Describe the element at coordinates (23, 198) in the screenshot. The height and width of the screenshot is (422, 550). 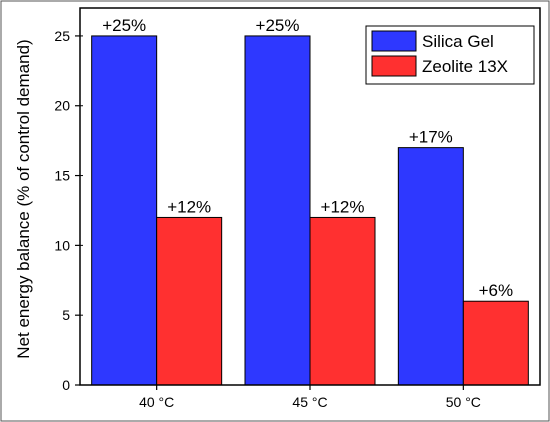
I see `y-axis-label: Net energy balance (% of control demand)` at that location.